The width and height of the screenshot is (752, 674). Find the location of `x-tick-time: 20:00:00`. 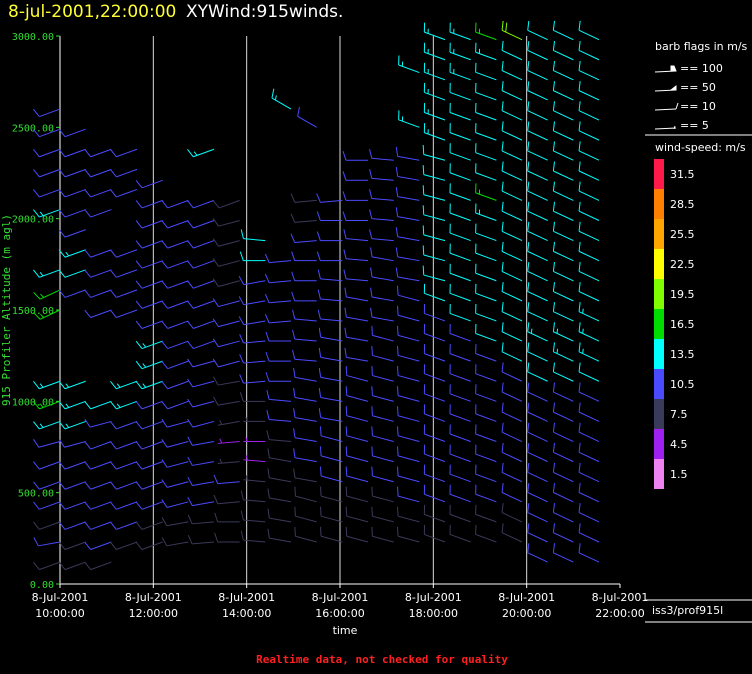

x-tick-time: 20:00:00 is located at coordinates (526, 613).